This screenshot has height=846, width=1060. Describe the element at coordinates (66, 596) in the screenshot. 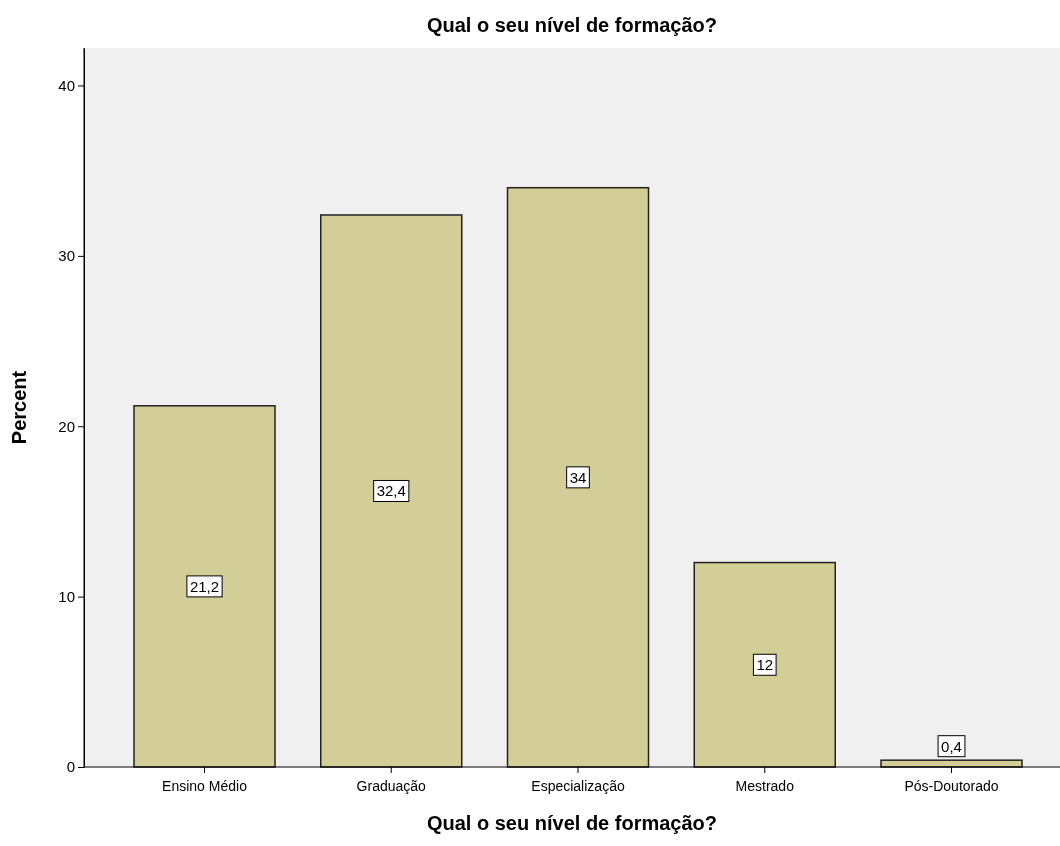

I see `y-tick-label: 10` at that location.